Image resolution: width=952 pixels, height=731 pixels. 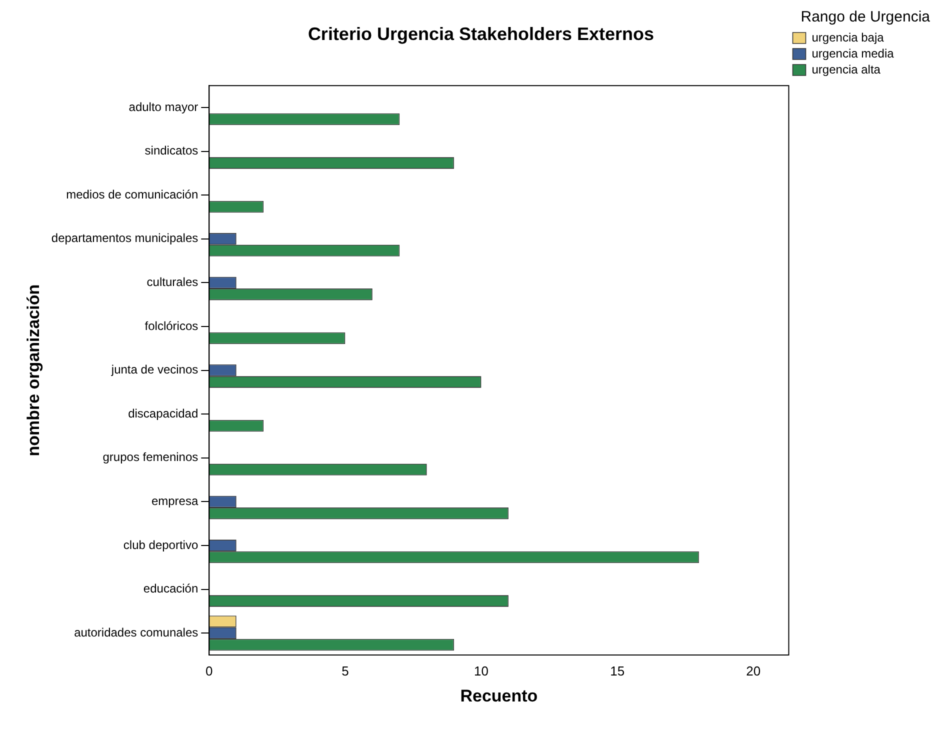 What do you see at coordinates (33, 370) in the screenshot?
I see `y-axis-title: nombre organización` at bounding box center [33, 370].